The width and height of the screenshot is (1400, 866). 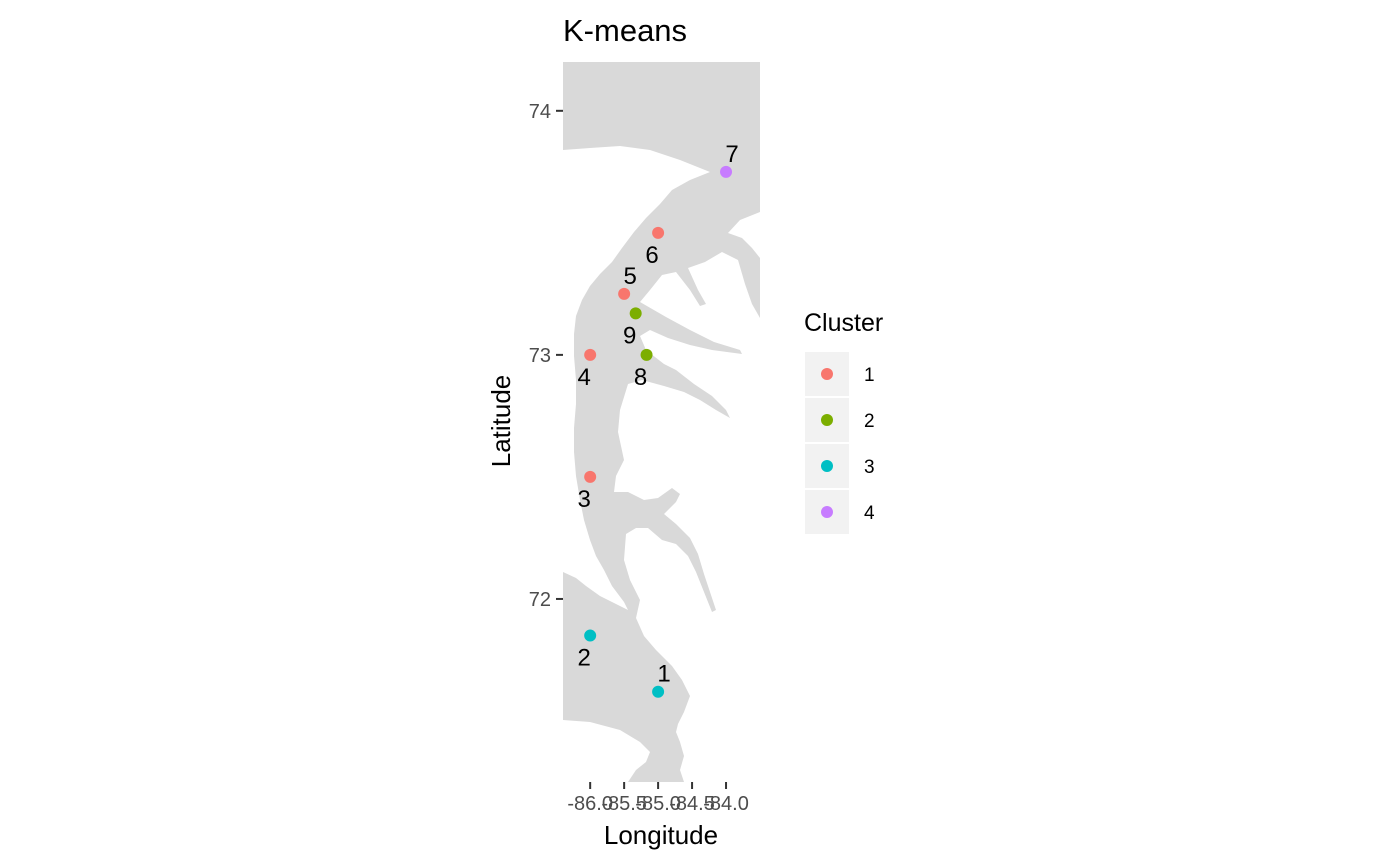 What do you see at coordinates (692, 804) in the screenshot?
I see `x-tick-label: -84.5` at bounding box center [692, 804].